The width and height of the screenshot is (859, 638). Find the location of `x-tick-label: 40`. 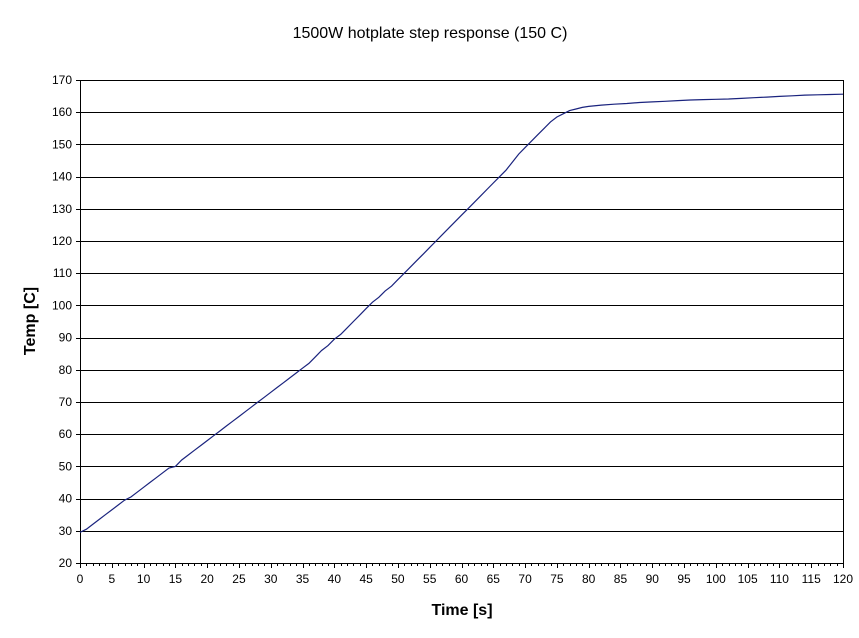

x-tick-label: 40 is located at coordinates (335, 579).